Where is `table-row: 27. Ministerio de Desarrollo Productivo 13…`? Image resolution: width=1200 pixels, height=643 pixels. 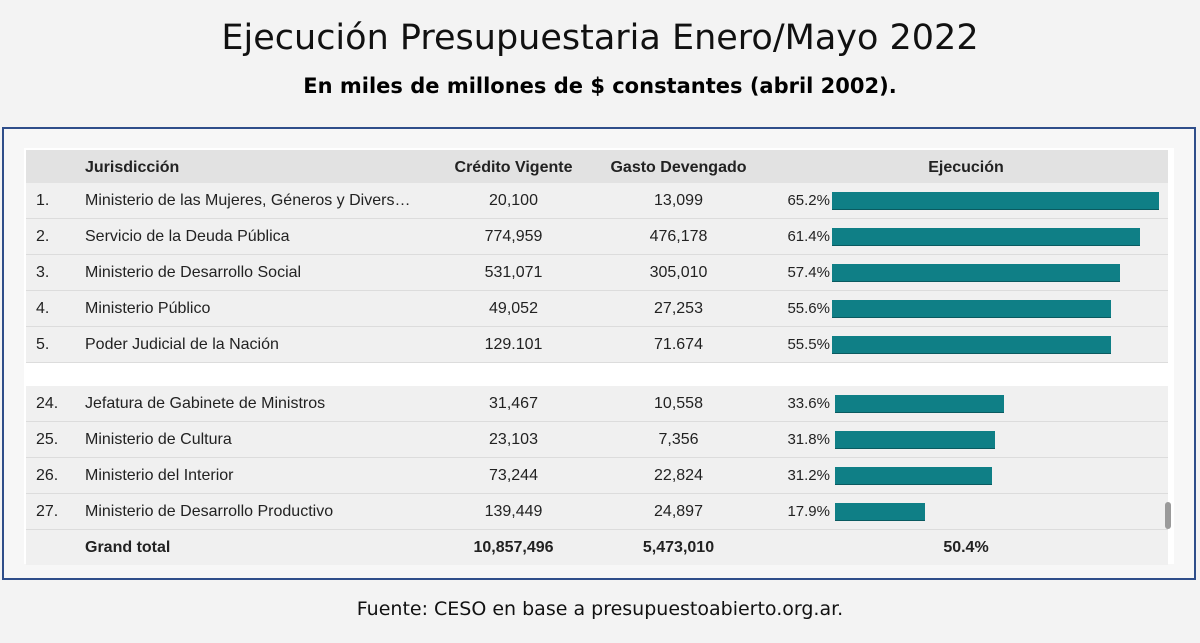
table-row: 27. Ministerio de Desarrollo Productivo 13… is located at coordinates (597, 512).